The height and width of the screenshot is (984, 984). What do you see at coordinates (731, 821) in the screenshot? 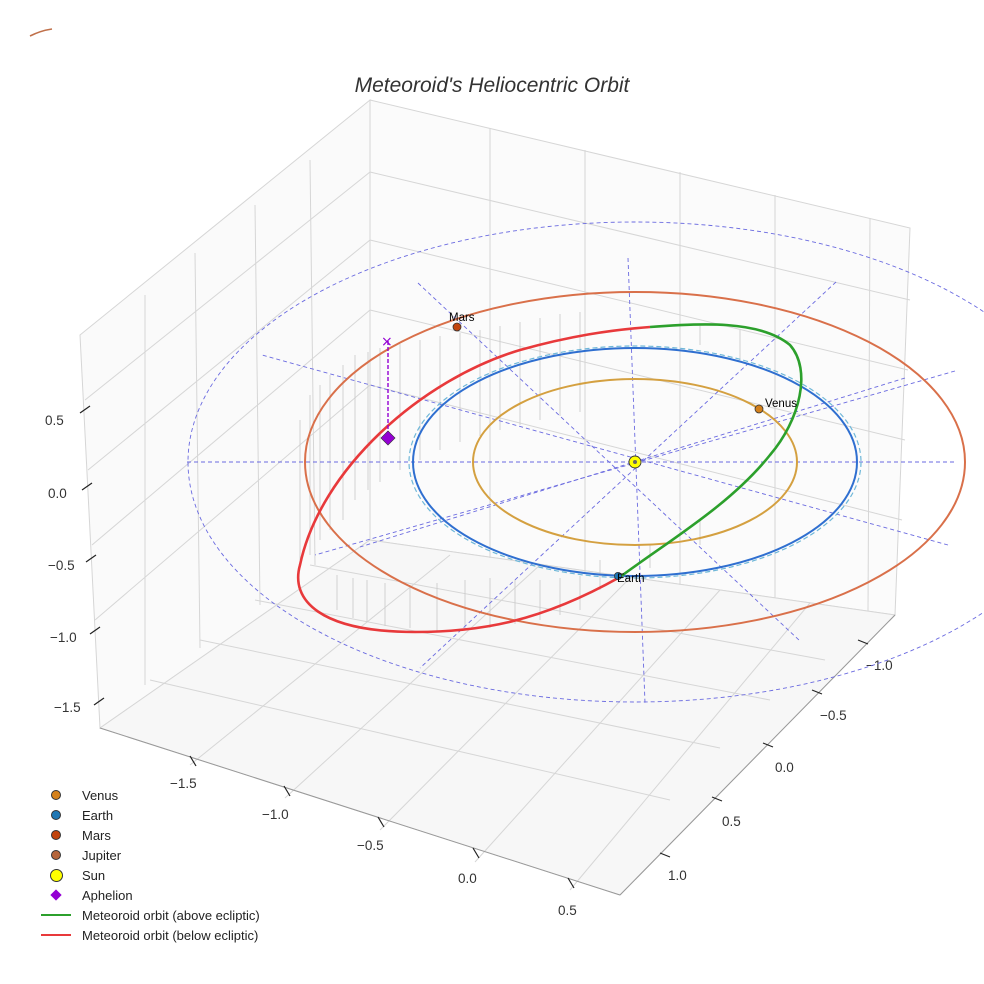
I see `y-tick-label: 0.5` at bounding box center [731, 821].